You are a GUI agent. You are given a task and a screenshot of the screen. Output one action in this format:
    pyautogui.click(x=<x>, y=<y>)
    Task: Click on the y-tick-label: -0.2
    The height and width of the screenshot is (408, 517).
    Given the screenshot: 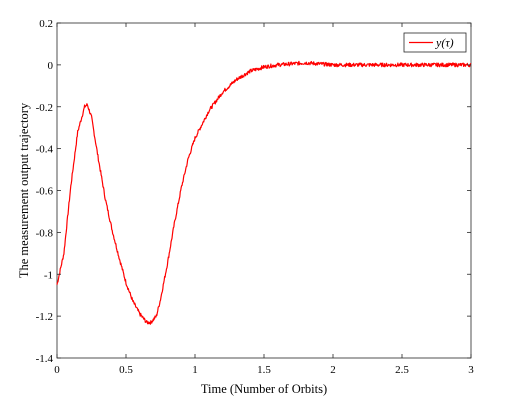 What is the action you would take?
    pyautogui.click(x=44, y=108)
    